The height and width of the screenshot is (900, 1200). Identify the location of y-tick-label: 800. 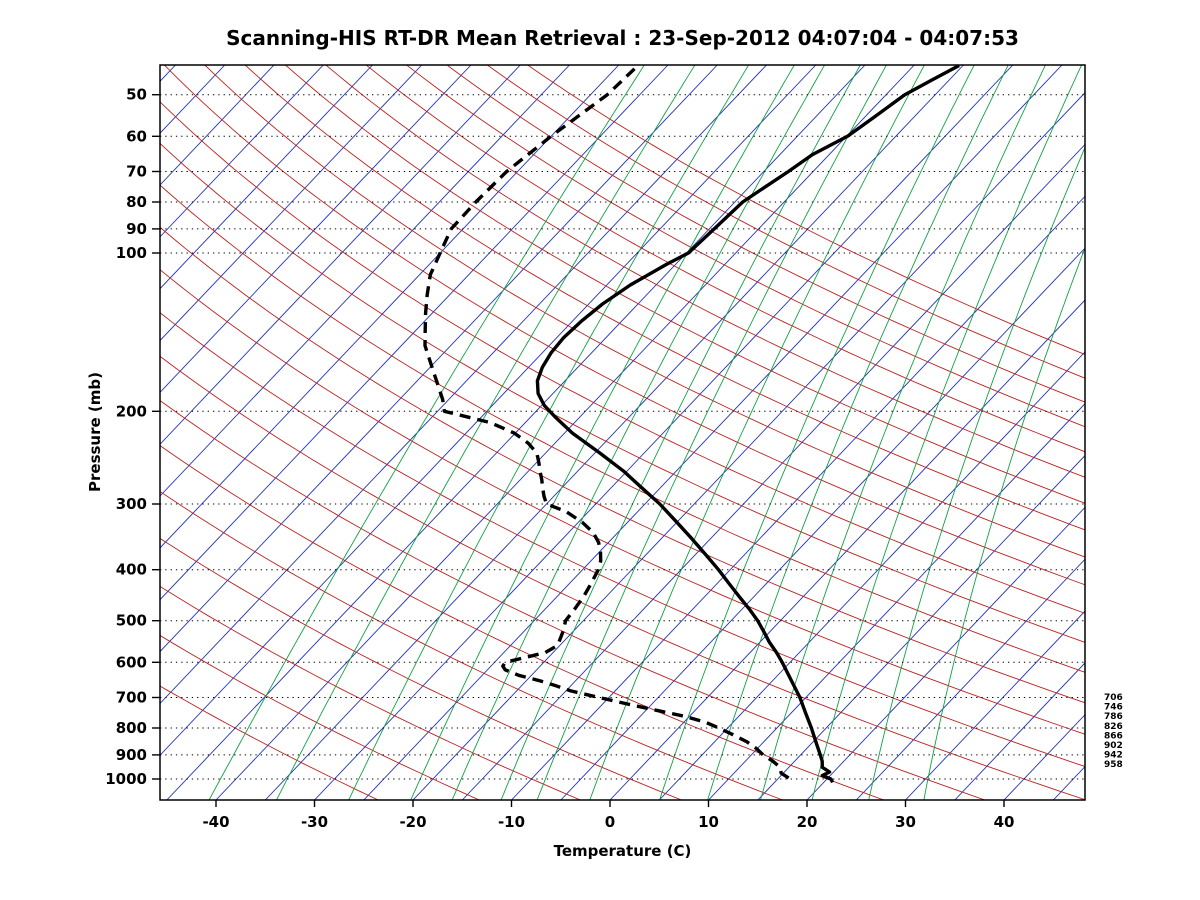
(131, 728).